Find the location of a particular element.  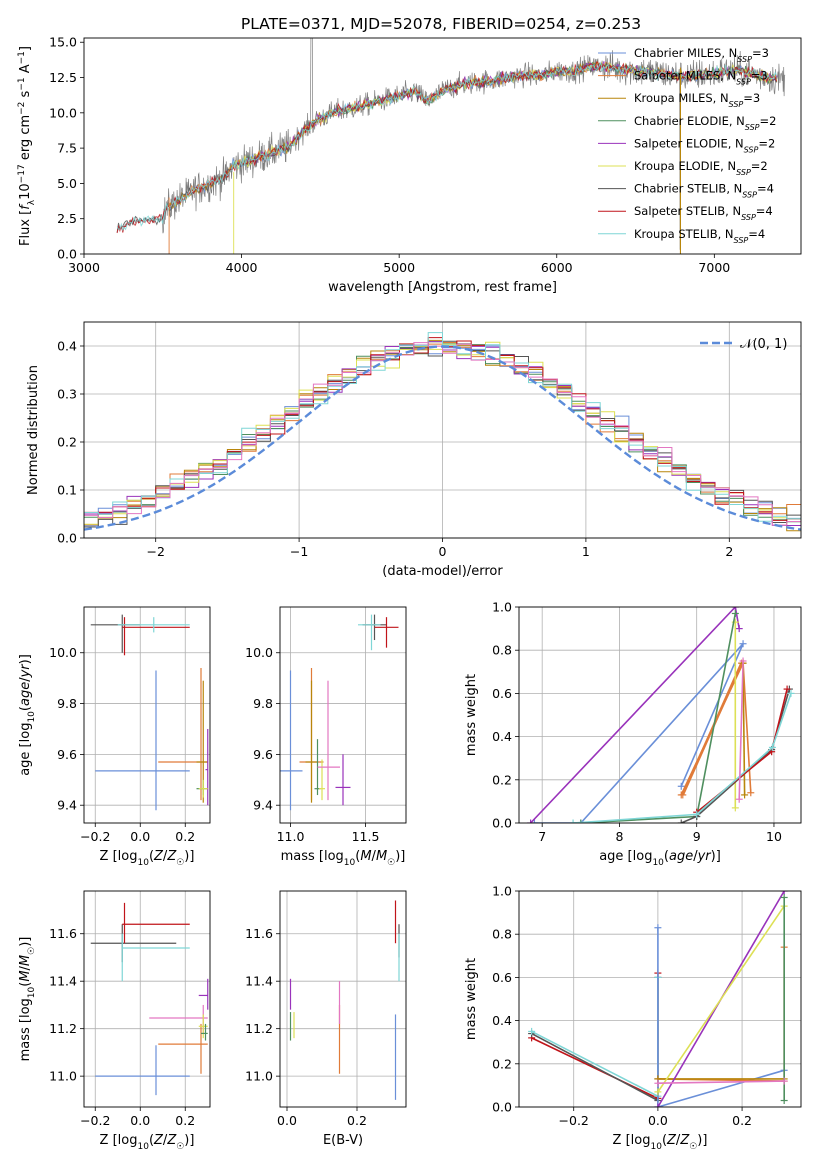

x-tick-label: 1 is located at coordinates (586, 551).